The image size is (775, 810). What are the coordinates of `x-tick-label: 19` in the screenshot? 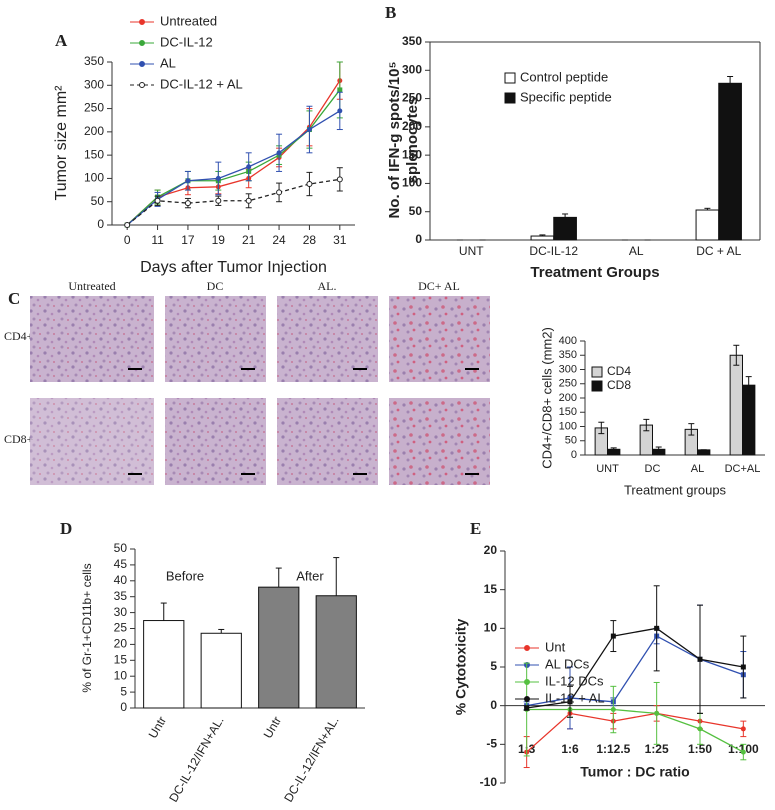 It's located at (219, 240).